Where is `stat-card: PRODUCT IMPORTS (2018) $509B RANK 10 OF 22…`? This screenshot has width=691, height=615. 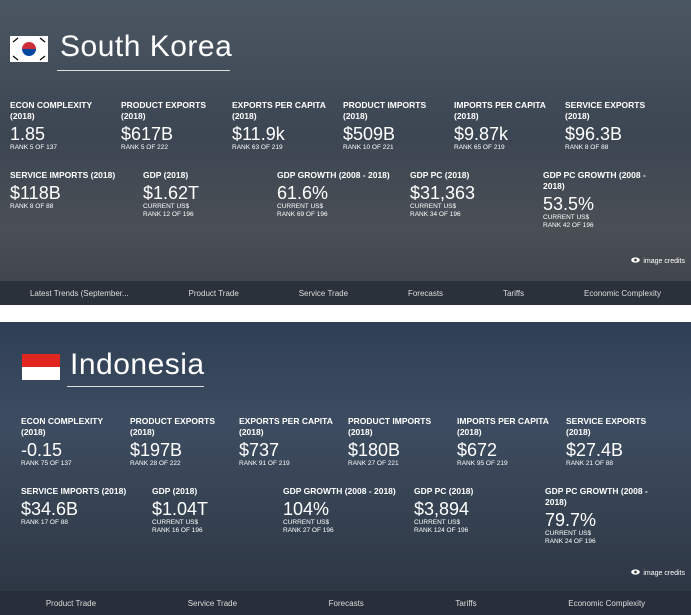
stat-card: PRODUCT IMPORTS (2018) $509B RANK 10 OF 22… is located at coordinates (396, 126).